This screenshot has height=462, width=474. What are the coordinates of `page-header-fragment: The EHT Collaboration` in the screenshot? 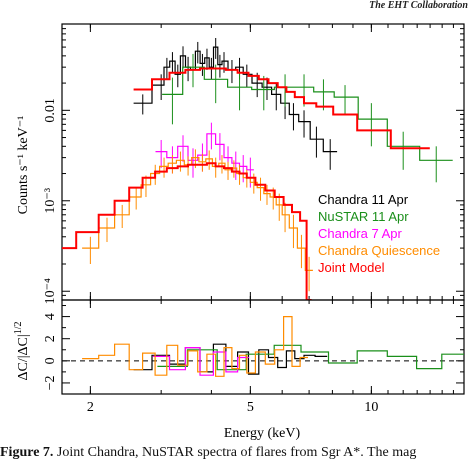 It's located at (418, 5).